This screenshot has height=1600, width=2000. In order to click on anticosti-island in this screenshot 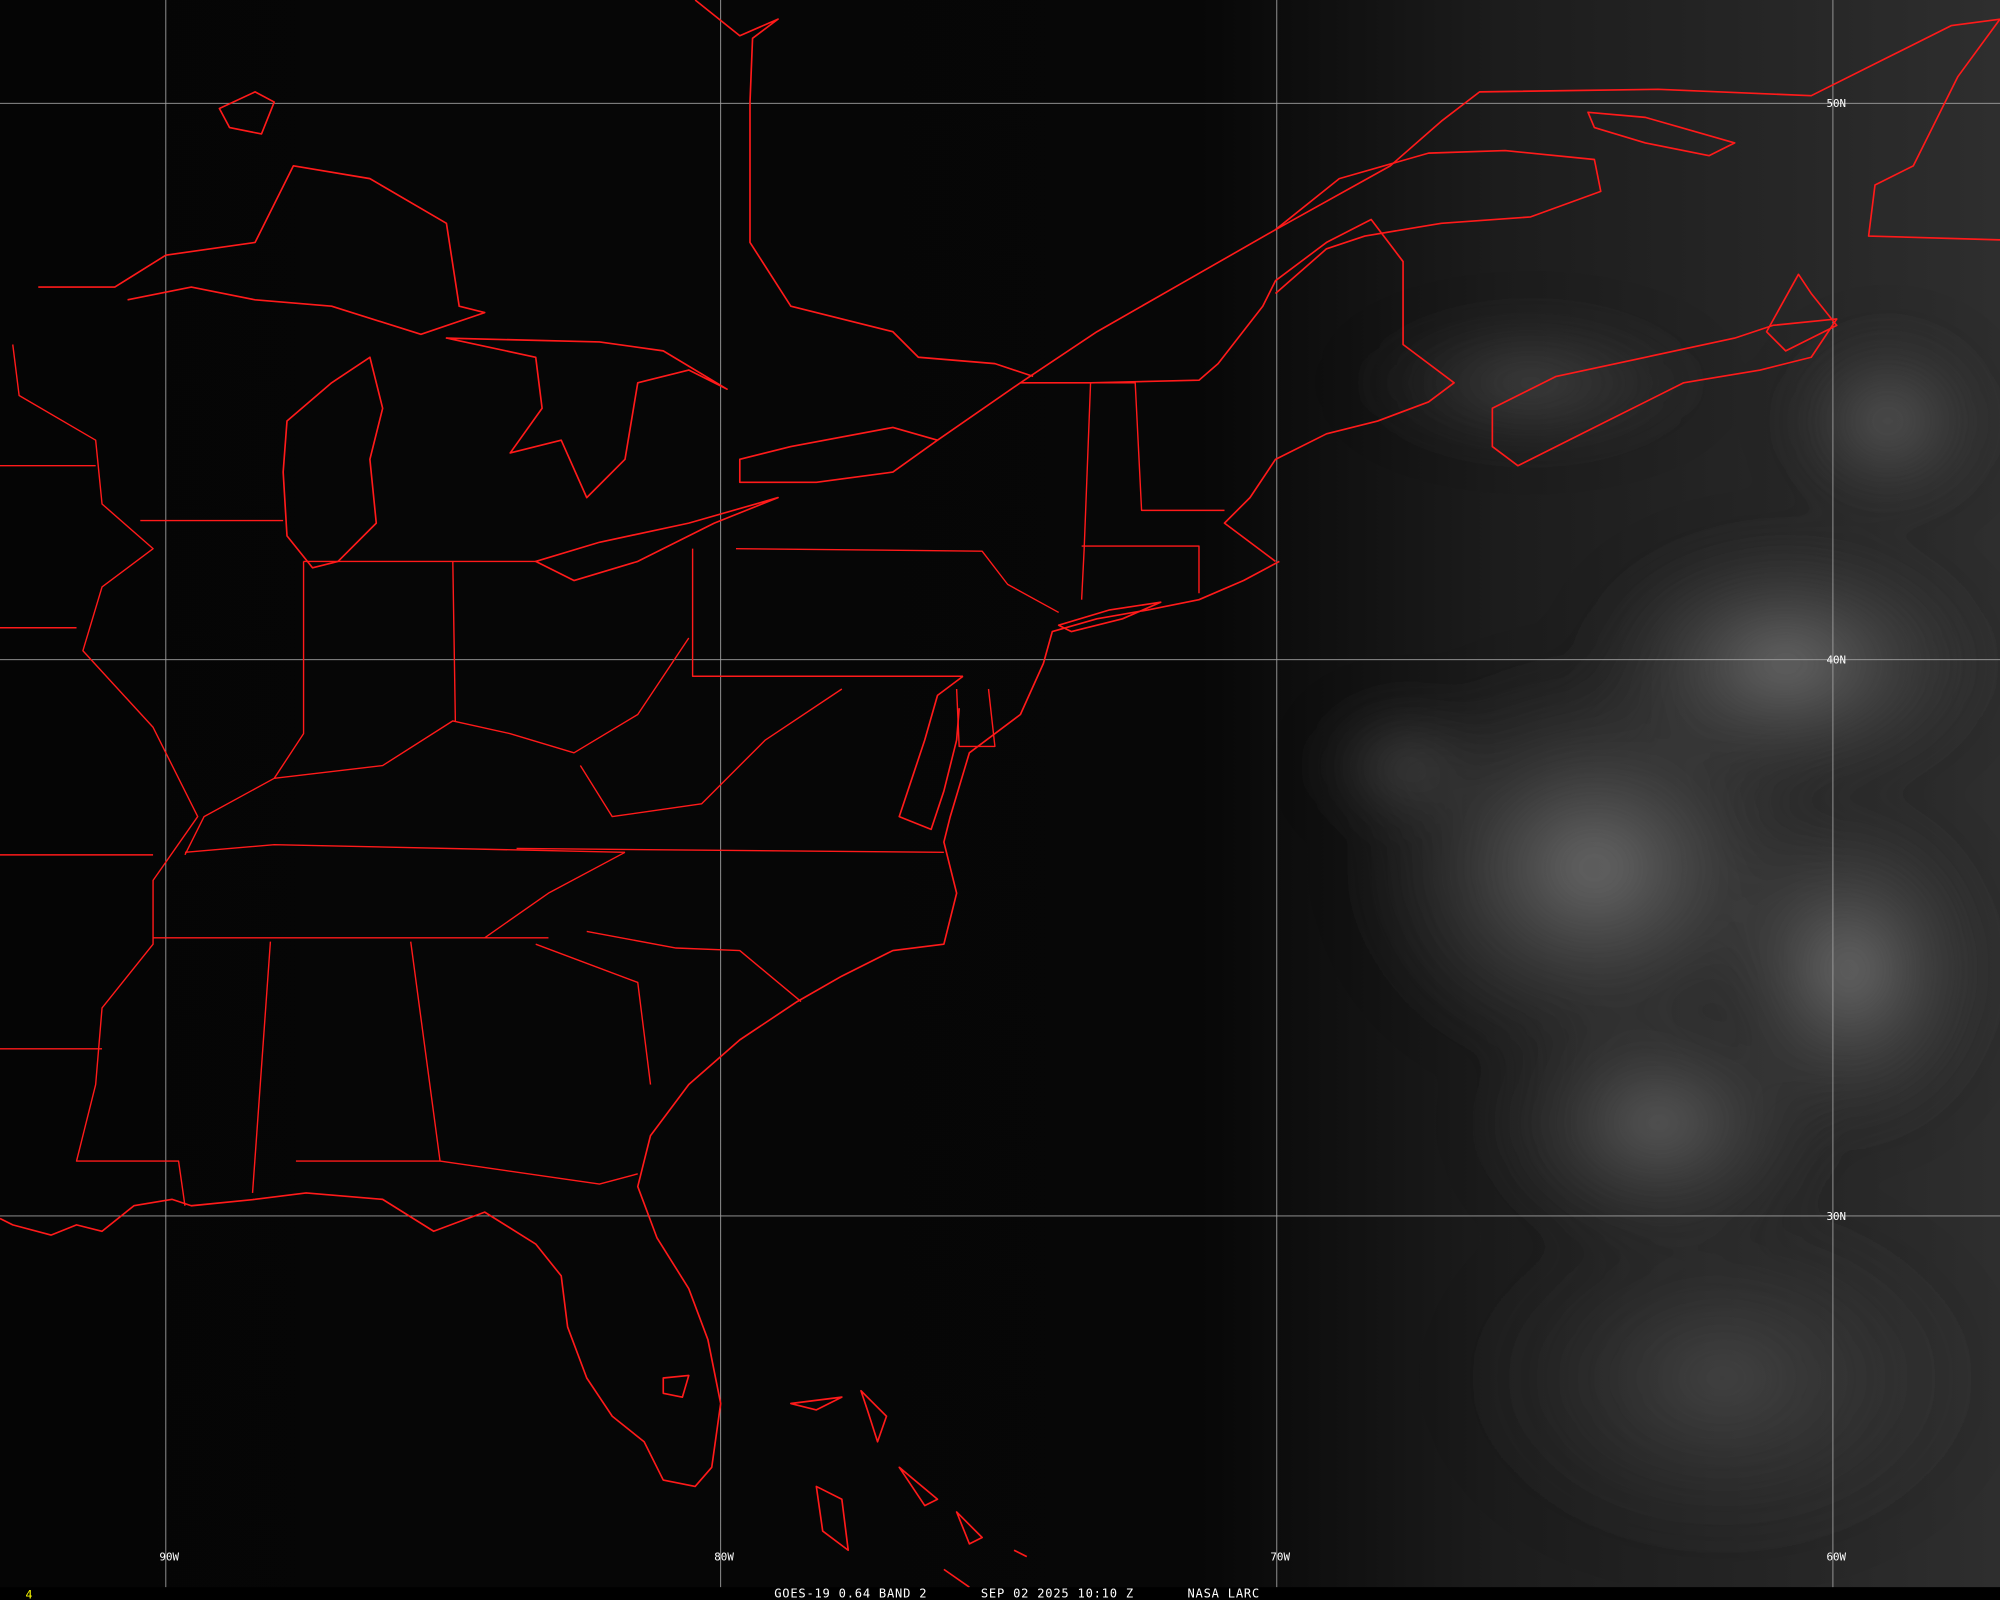, I will do `click(1661, 134)`.